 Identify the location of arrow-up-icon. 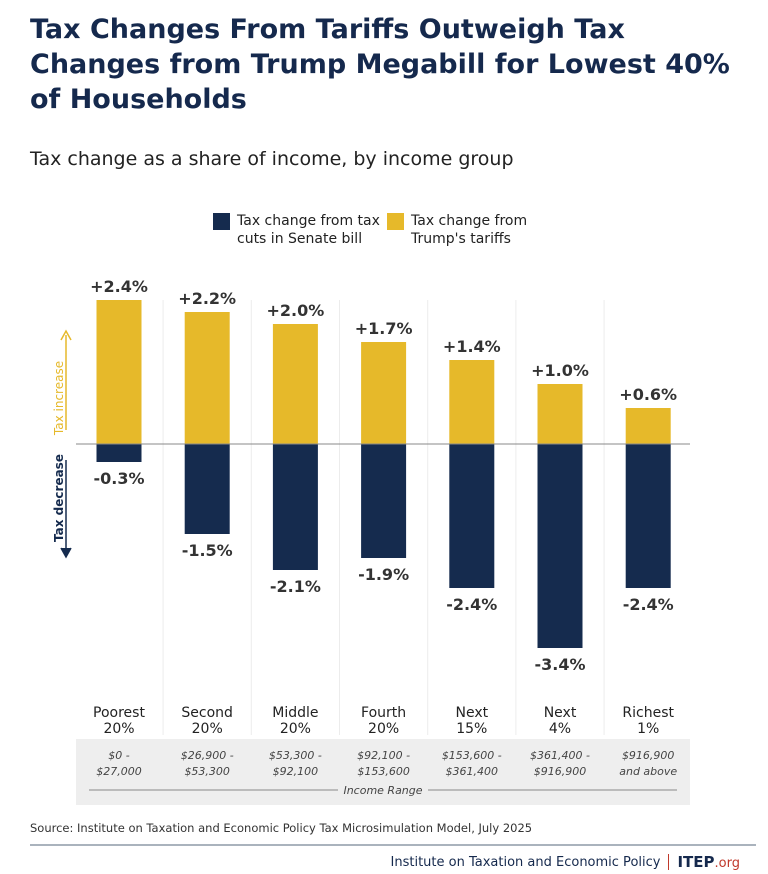
(66, 335).